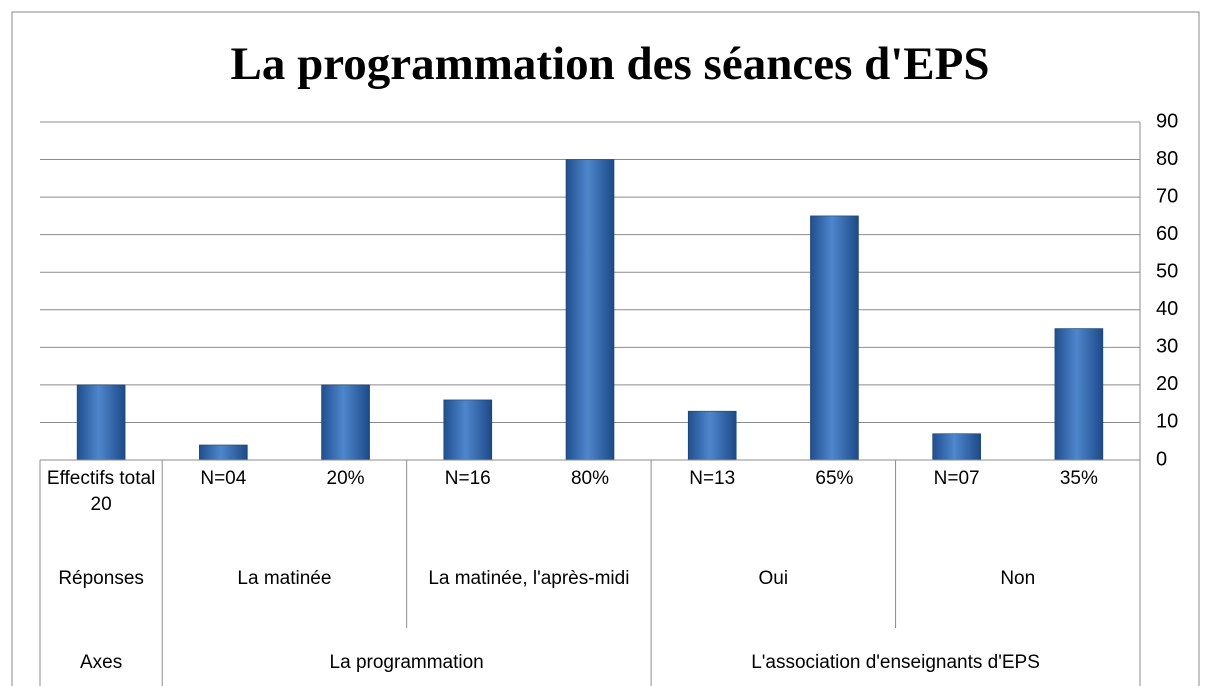 Image resolution: width=1207 pixels, height=686 pixels. What do you see at coordinates (1167, 272) in the screenshot?
I see `y-tick-label: 50` at bounding box center [1167, 272].